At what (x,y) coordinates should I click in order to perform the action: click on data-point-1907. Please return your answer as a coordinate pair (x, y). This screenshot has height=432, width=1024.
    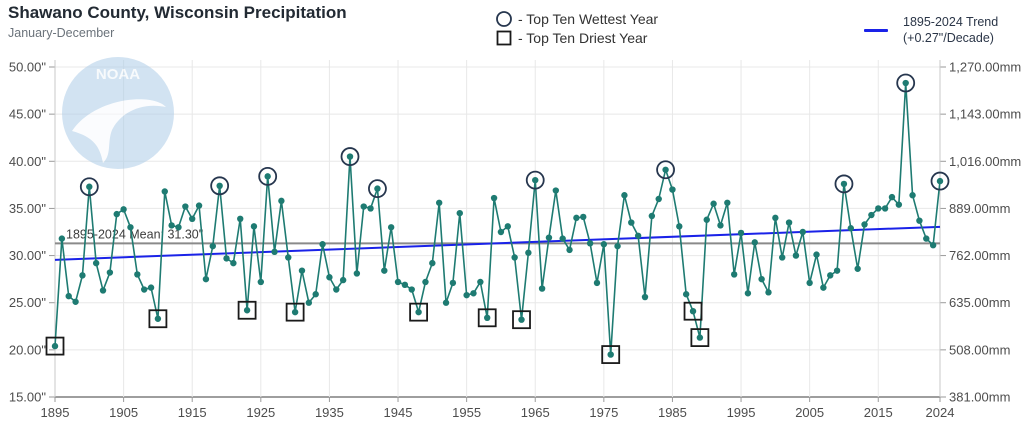
    Looking at the image, I should click on (137, 274).